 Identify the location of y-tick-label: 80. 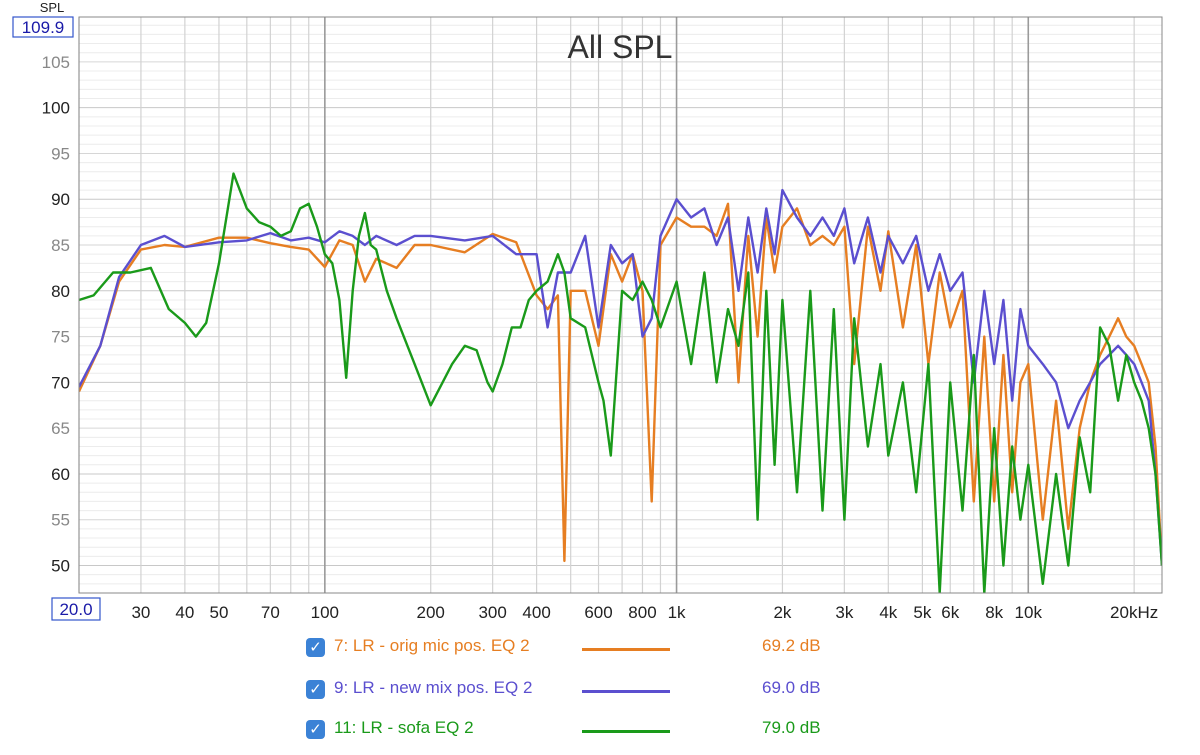
(60, 291).